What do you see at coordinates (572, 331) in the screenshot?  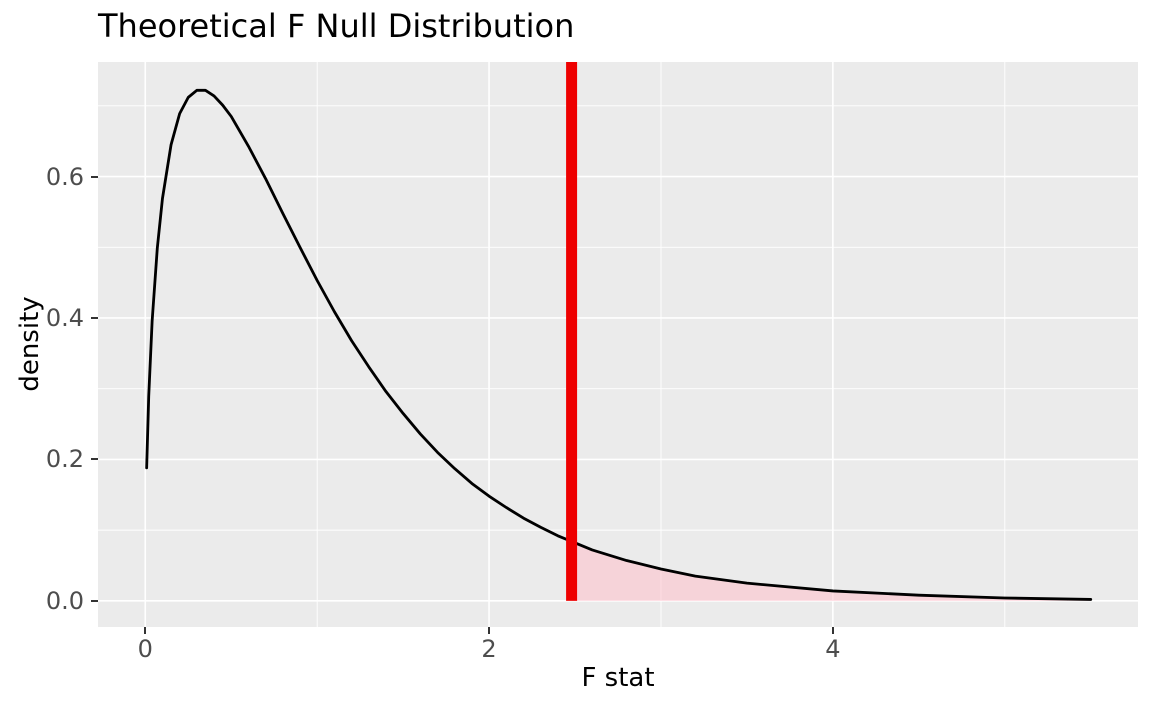 I see `observed-f-line` at bounding box center [572, 331].